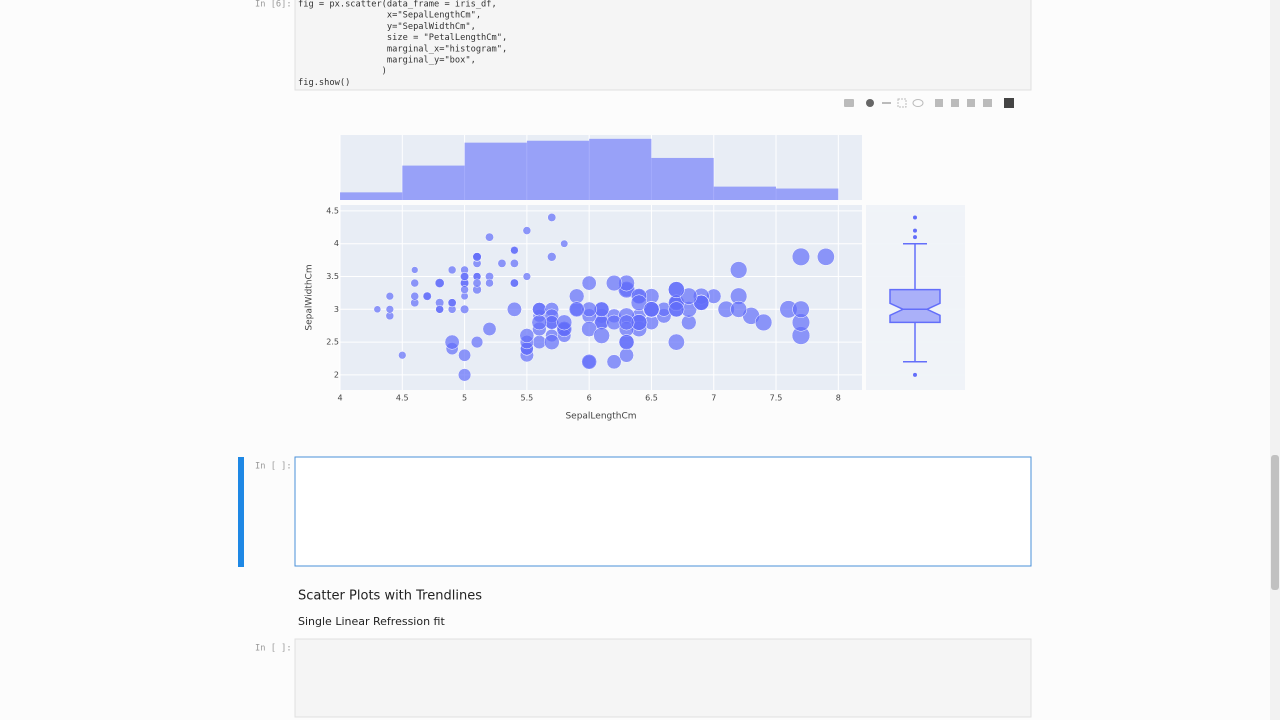 The height and width of the screenshot is (720, 1280). I want to click on cell-selection-bar, so click(241, 512).